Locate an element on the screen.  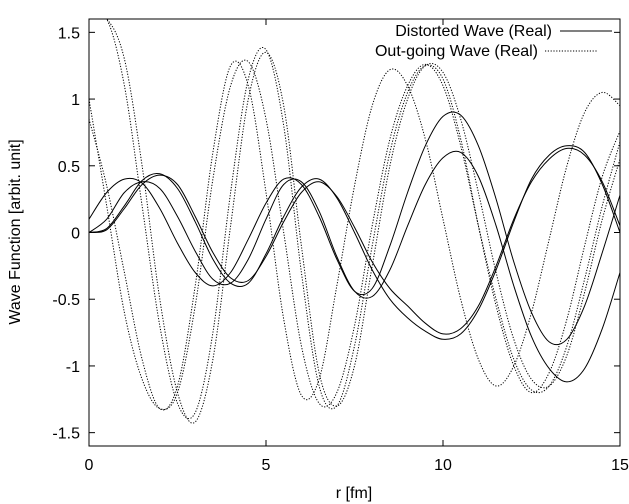
y-tick-label: -1 is located at coordinates (73, 367).